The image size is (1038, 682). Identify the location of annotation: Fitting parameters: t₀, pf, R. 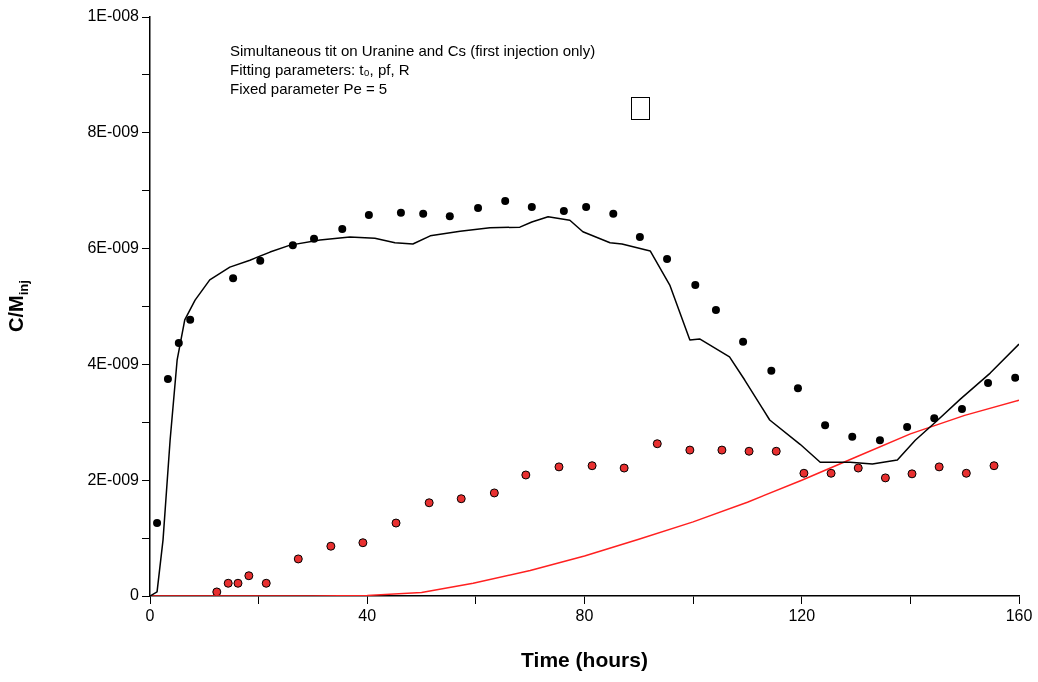
(320, 69).